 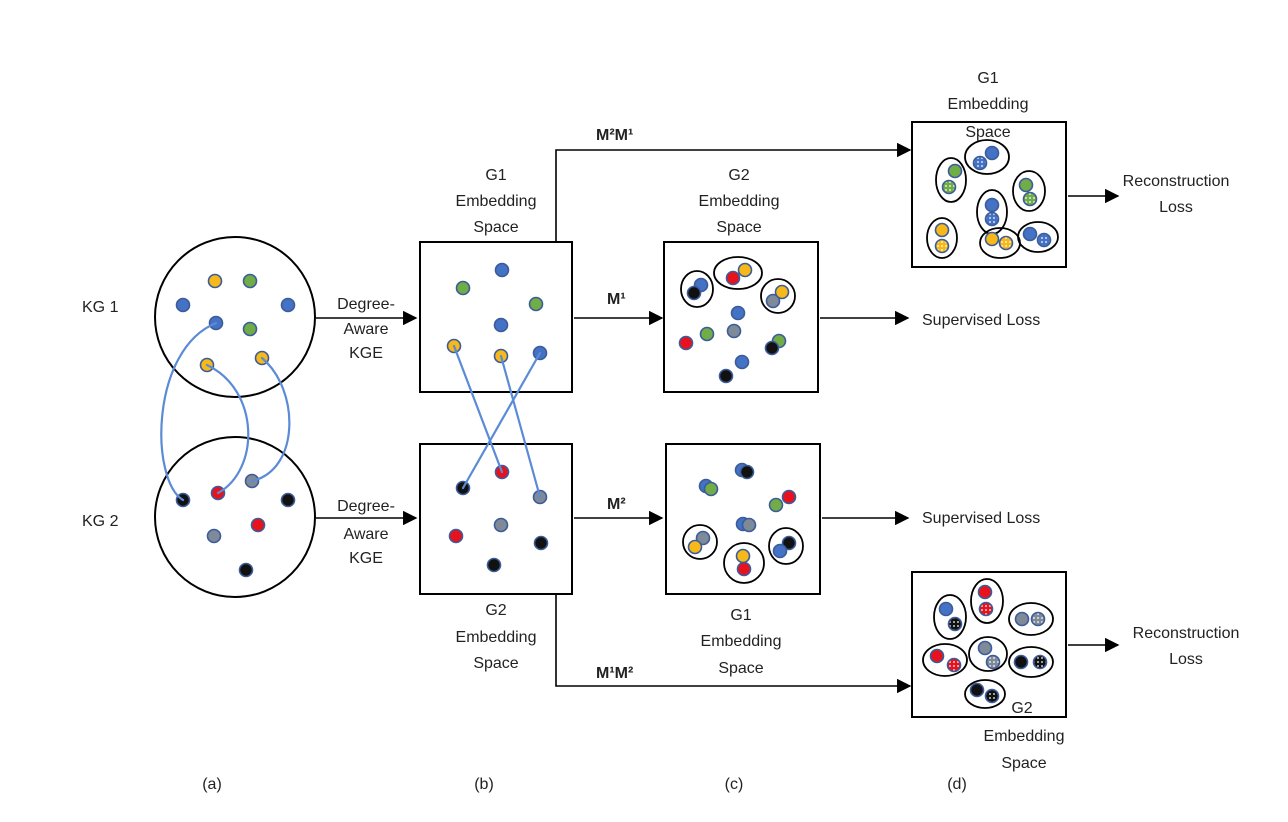 What do you see at coordinates (993, 662) in the screenshot?
I see `g2d-node-gray-dotted-2-texture` at bounding box center [993, 662].